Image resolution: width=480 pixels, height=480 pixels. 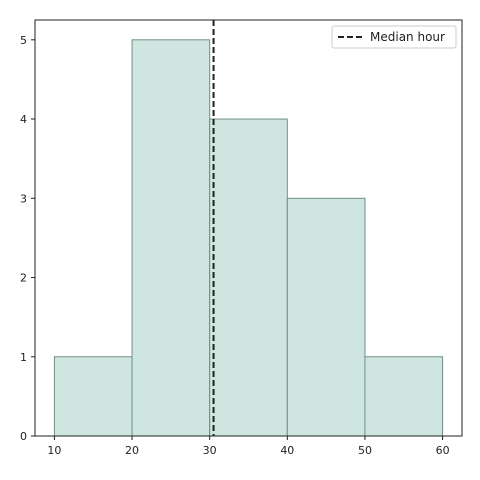 What do you see at coordinates (287, 450) in the screenshot?
I see `x-tick-label: 40` at bounding box center [287, 450].